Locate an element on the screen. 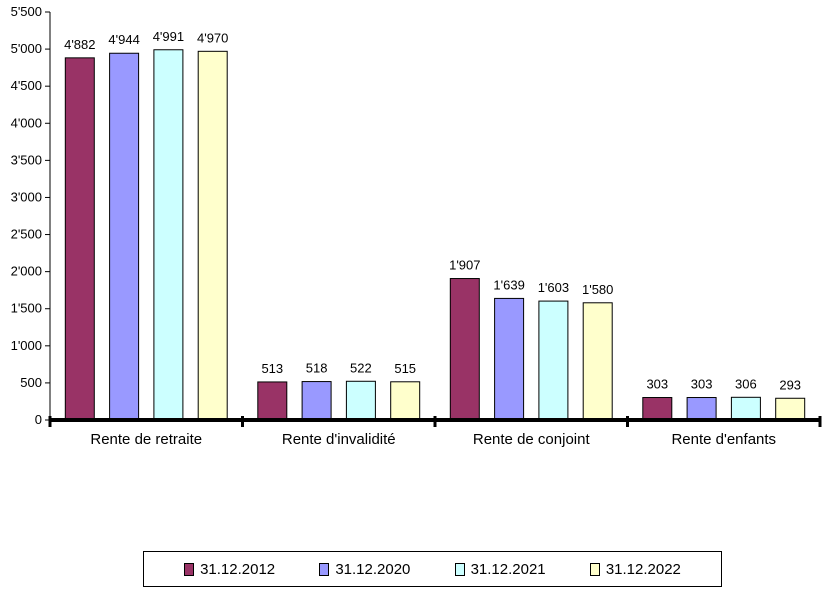 The image size is (827, 594). y-tick-label: 5'000 is located at coordinates (26, 48).